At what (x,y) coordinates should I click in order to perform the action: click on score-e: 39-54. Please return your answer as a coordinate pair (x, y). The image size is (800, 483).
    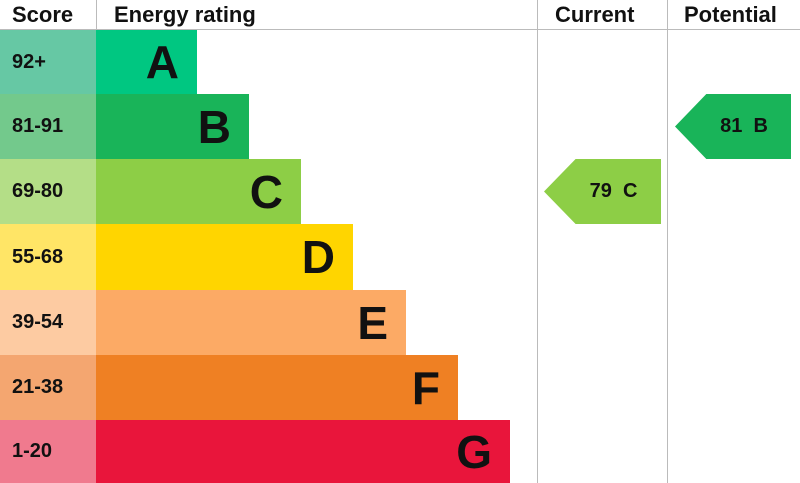
    Looking at the image, I should click on (48, 322).